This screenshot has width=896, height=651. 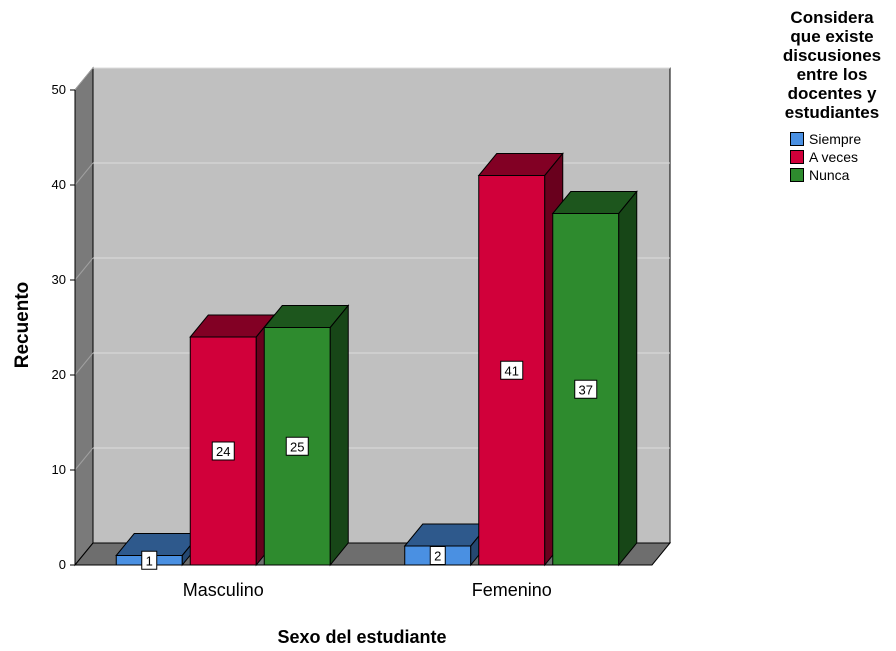 What do you see at coordinates (832, 55) in the screenshot?
I see `legend-title-line: discusiones` at bounding box center [832, 55].